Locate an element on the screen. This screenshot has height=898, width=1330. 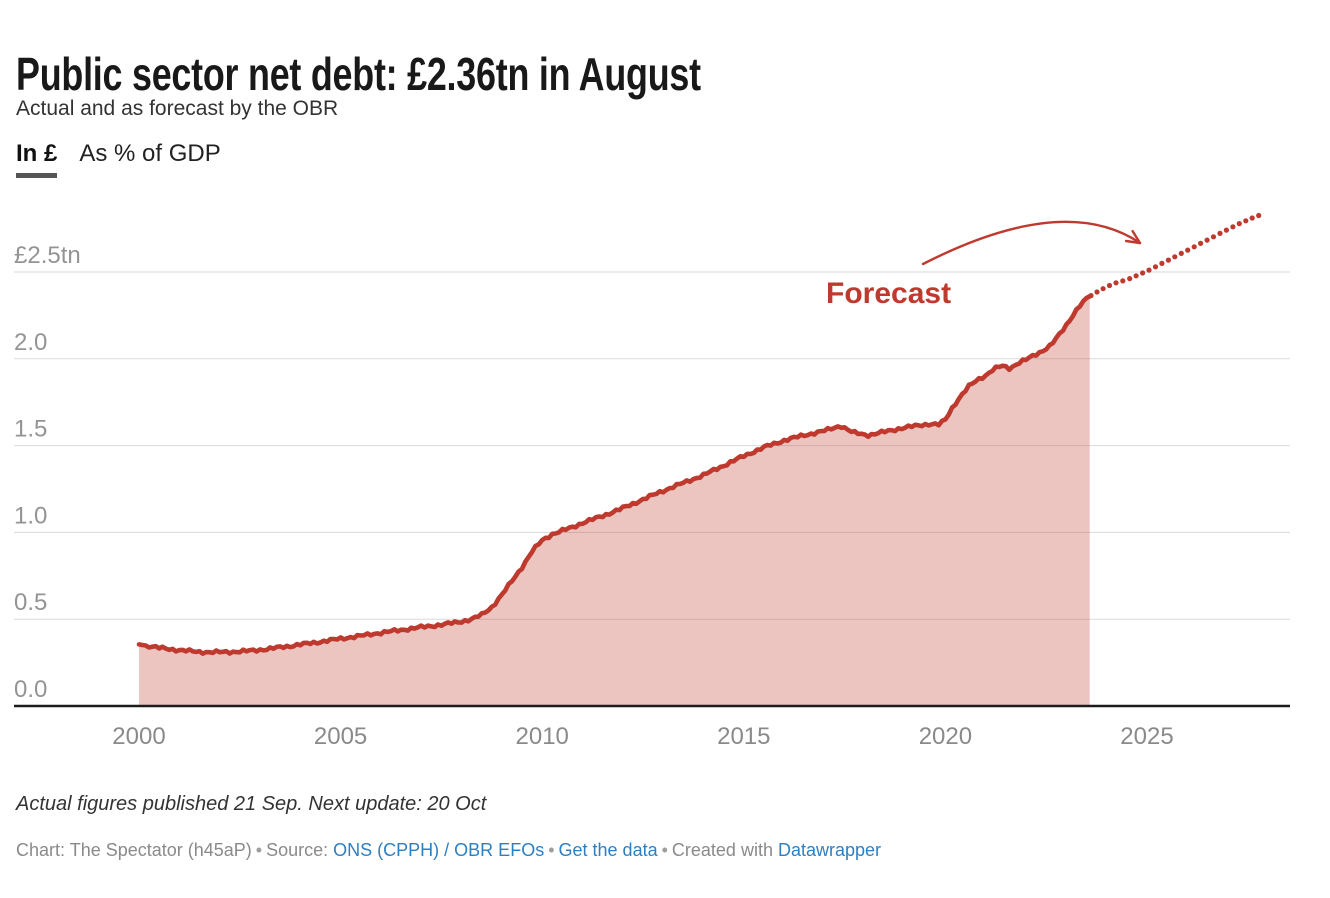
get-the-data-link: Get the data is located at coordinates (608, 850).